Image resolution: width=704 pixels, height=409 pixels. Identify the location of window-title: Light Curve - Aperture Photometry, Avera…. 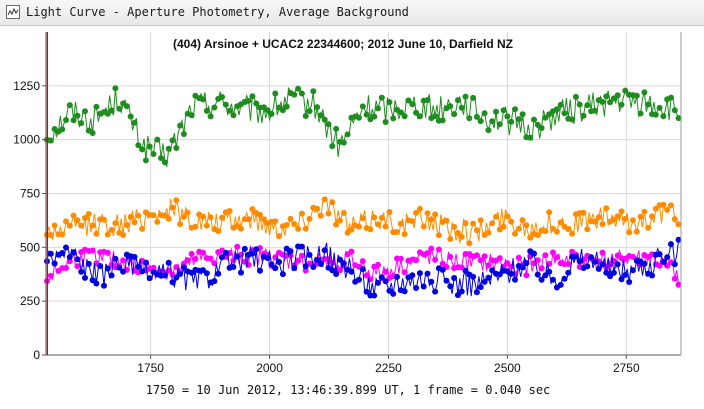
(217, 12).